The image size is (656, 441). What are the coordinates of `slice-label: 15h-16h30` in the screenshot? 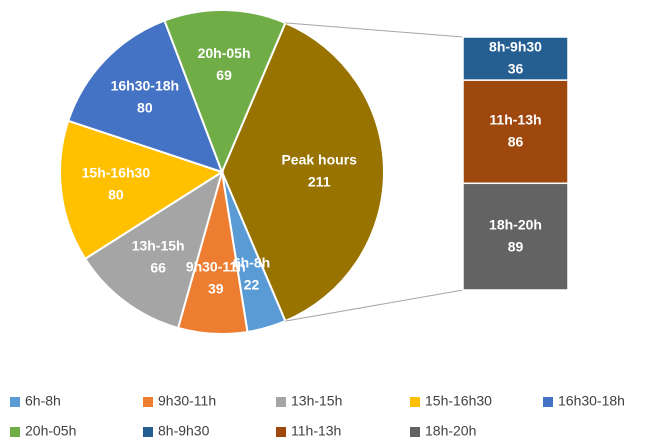 It's located at (116, 173).